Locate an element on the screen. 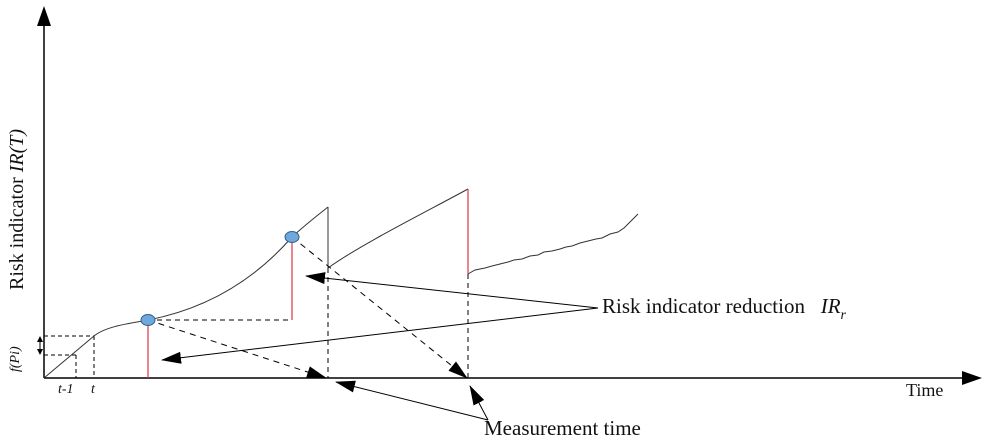  reduction-annotation: Risk indicator reduction IRr is located at coordinates (724, 309).